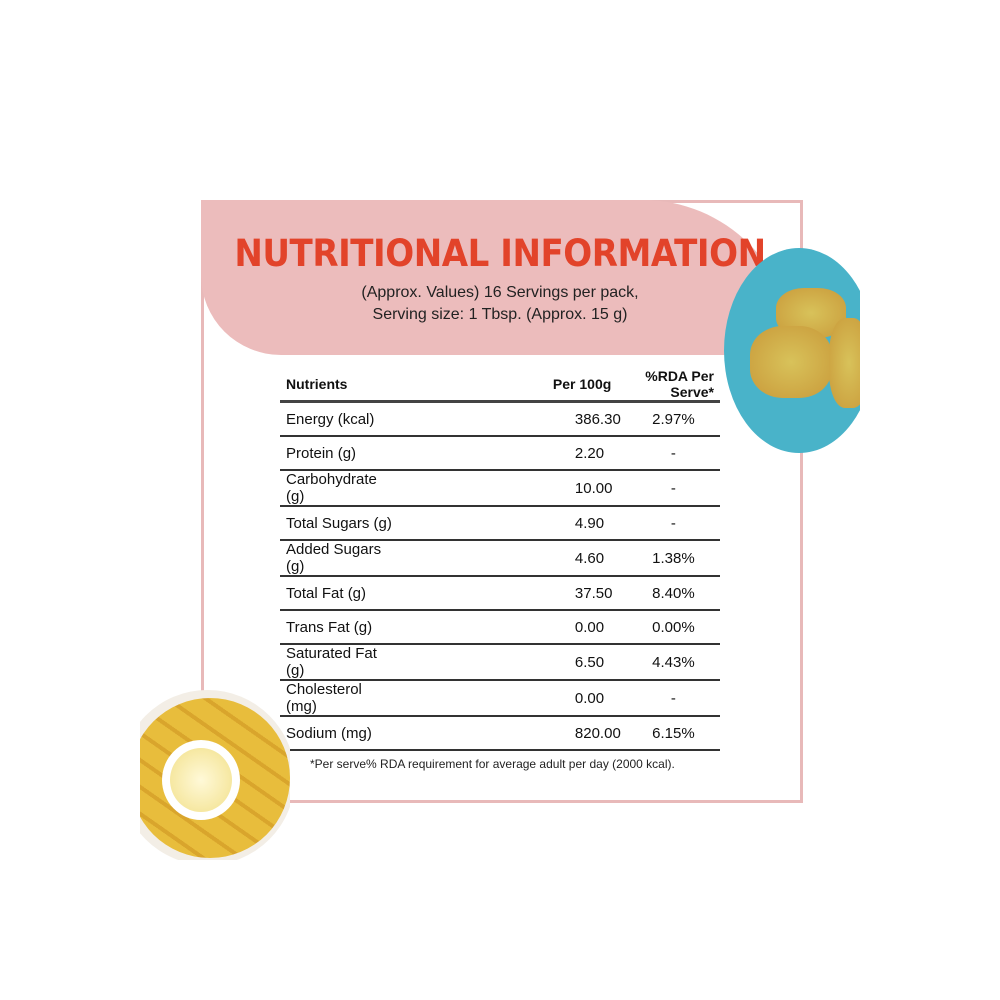 The width and height of the screenshot is (1000, 1000). I want to click on nutrient-name: Carbohydrate (g), so click(336, 488).